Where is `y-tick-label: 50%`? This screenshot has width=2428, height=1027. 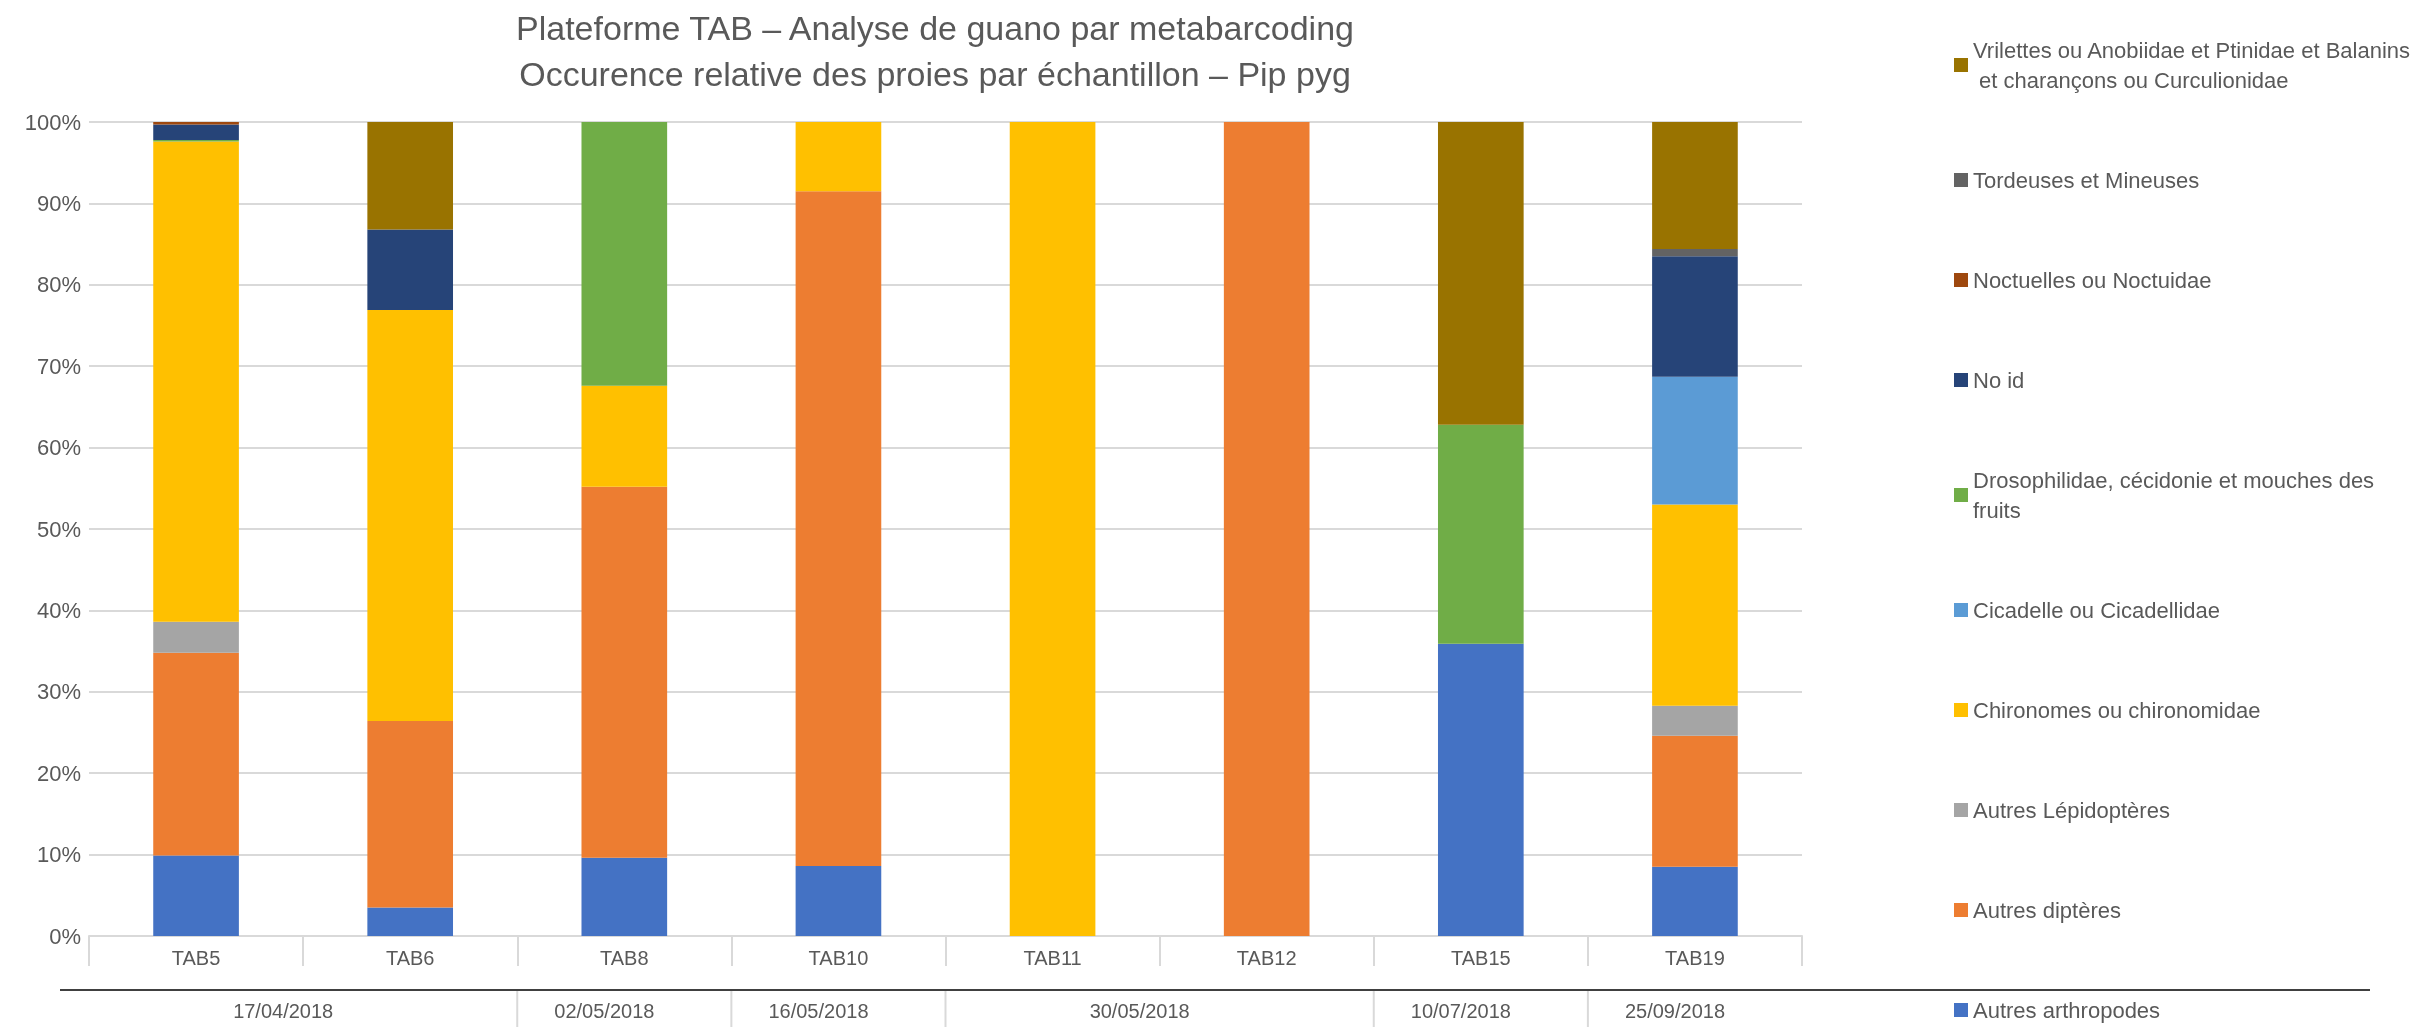 y-tick-label: 50% is located at coordinates (58, 529).